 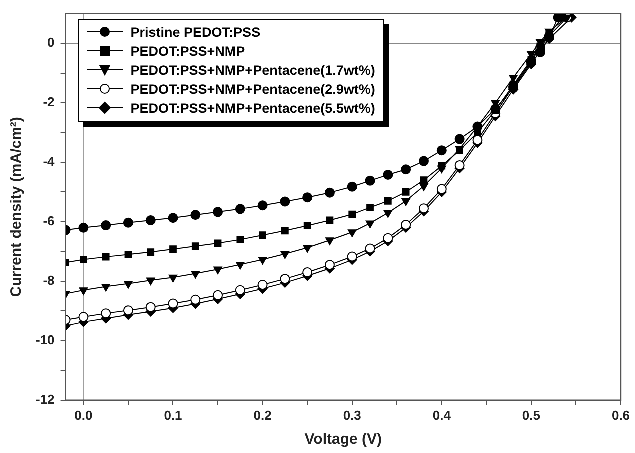 I want to click on legend-label: PEDOT:PSS+NMP+Pentacene(2.9wt%), so click(x=253, y=89).